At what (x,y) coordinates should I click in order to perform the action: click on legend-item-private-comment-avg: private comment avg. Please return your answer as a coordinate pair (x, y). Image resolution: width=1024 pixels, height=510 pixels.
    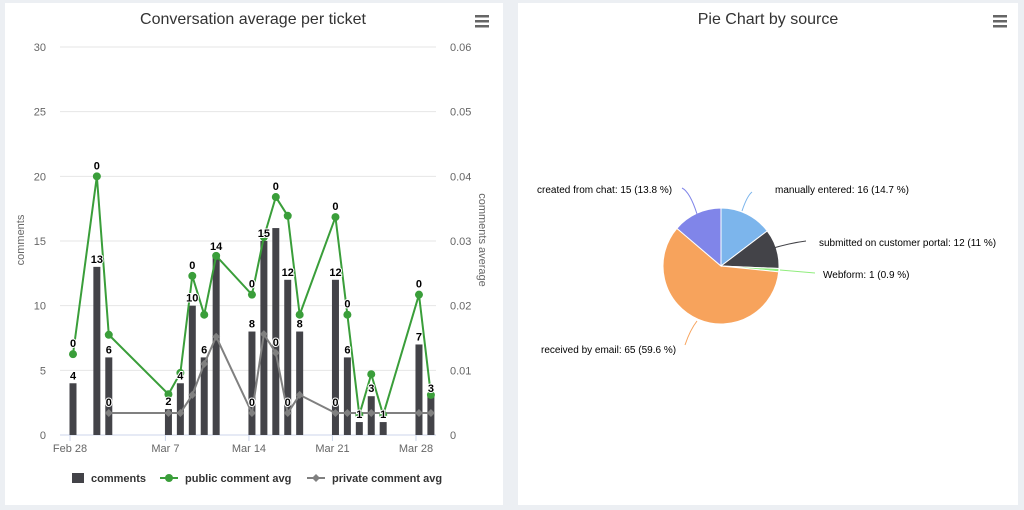
    Looking at the image, I should click on (374, 479).